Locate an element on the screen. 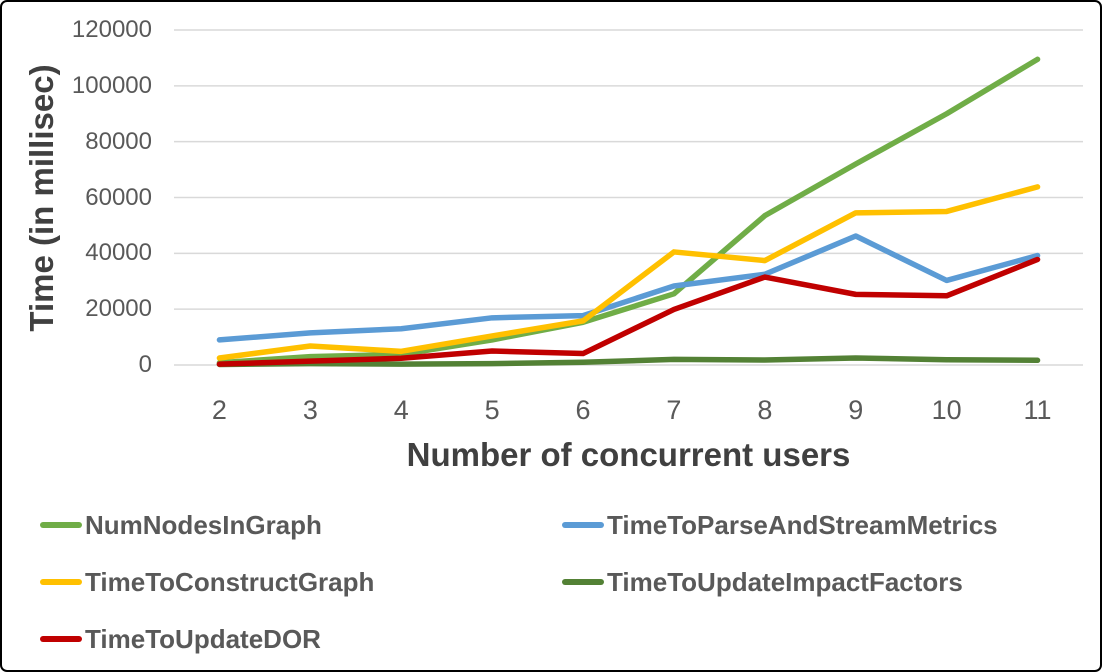  x-tick-label: 5 is located at coordinates (492, 410).